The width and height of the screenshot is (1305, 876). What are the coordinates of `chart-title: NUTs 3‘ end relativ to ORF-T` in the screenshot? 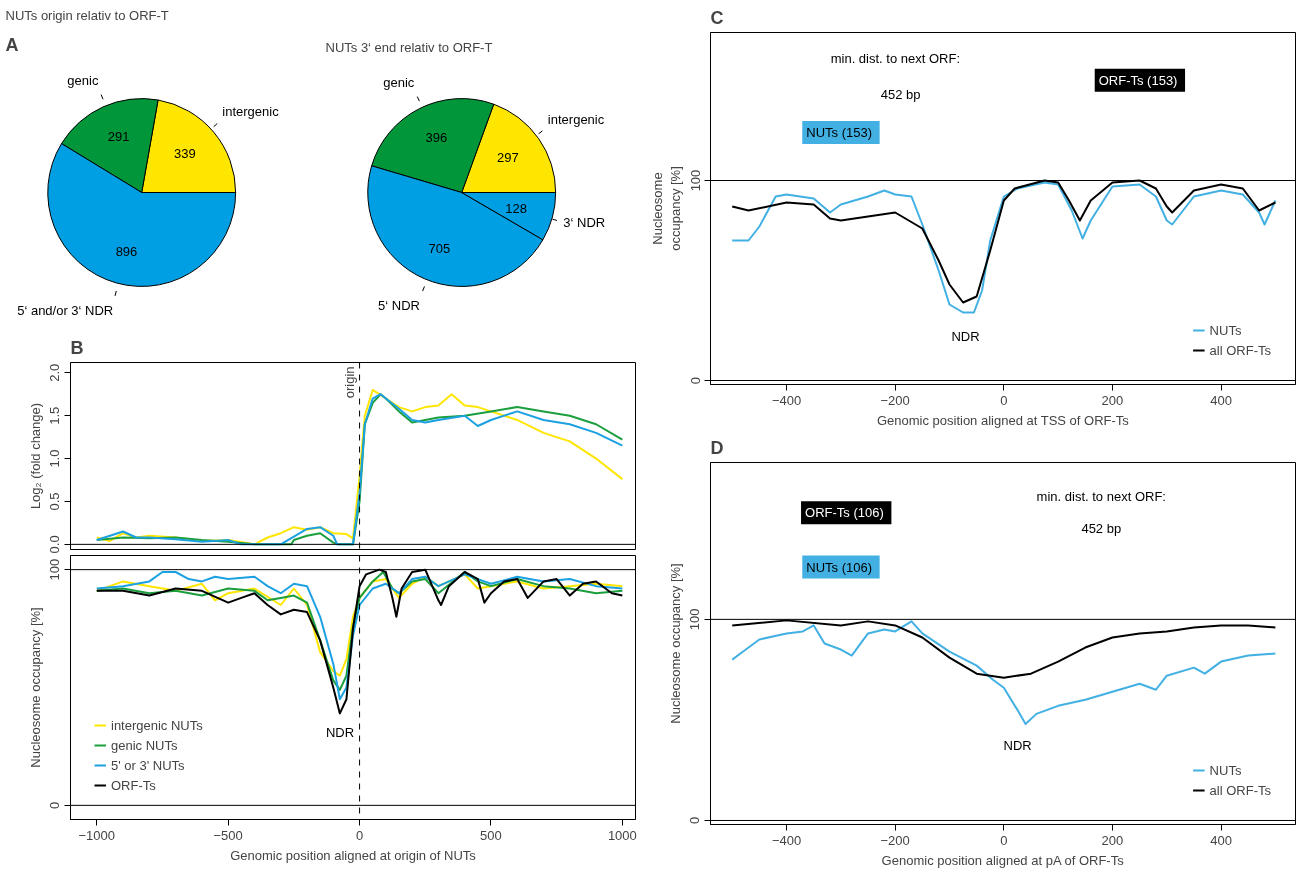 It's located at (409, 47).